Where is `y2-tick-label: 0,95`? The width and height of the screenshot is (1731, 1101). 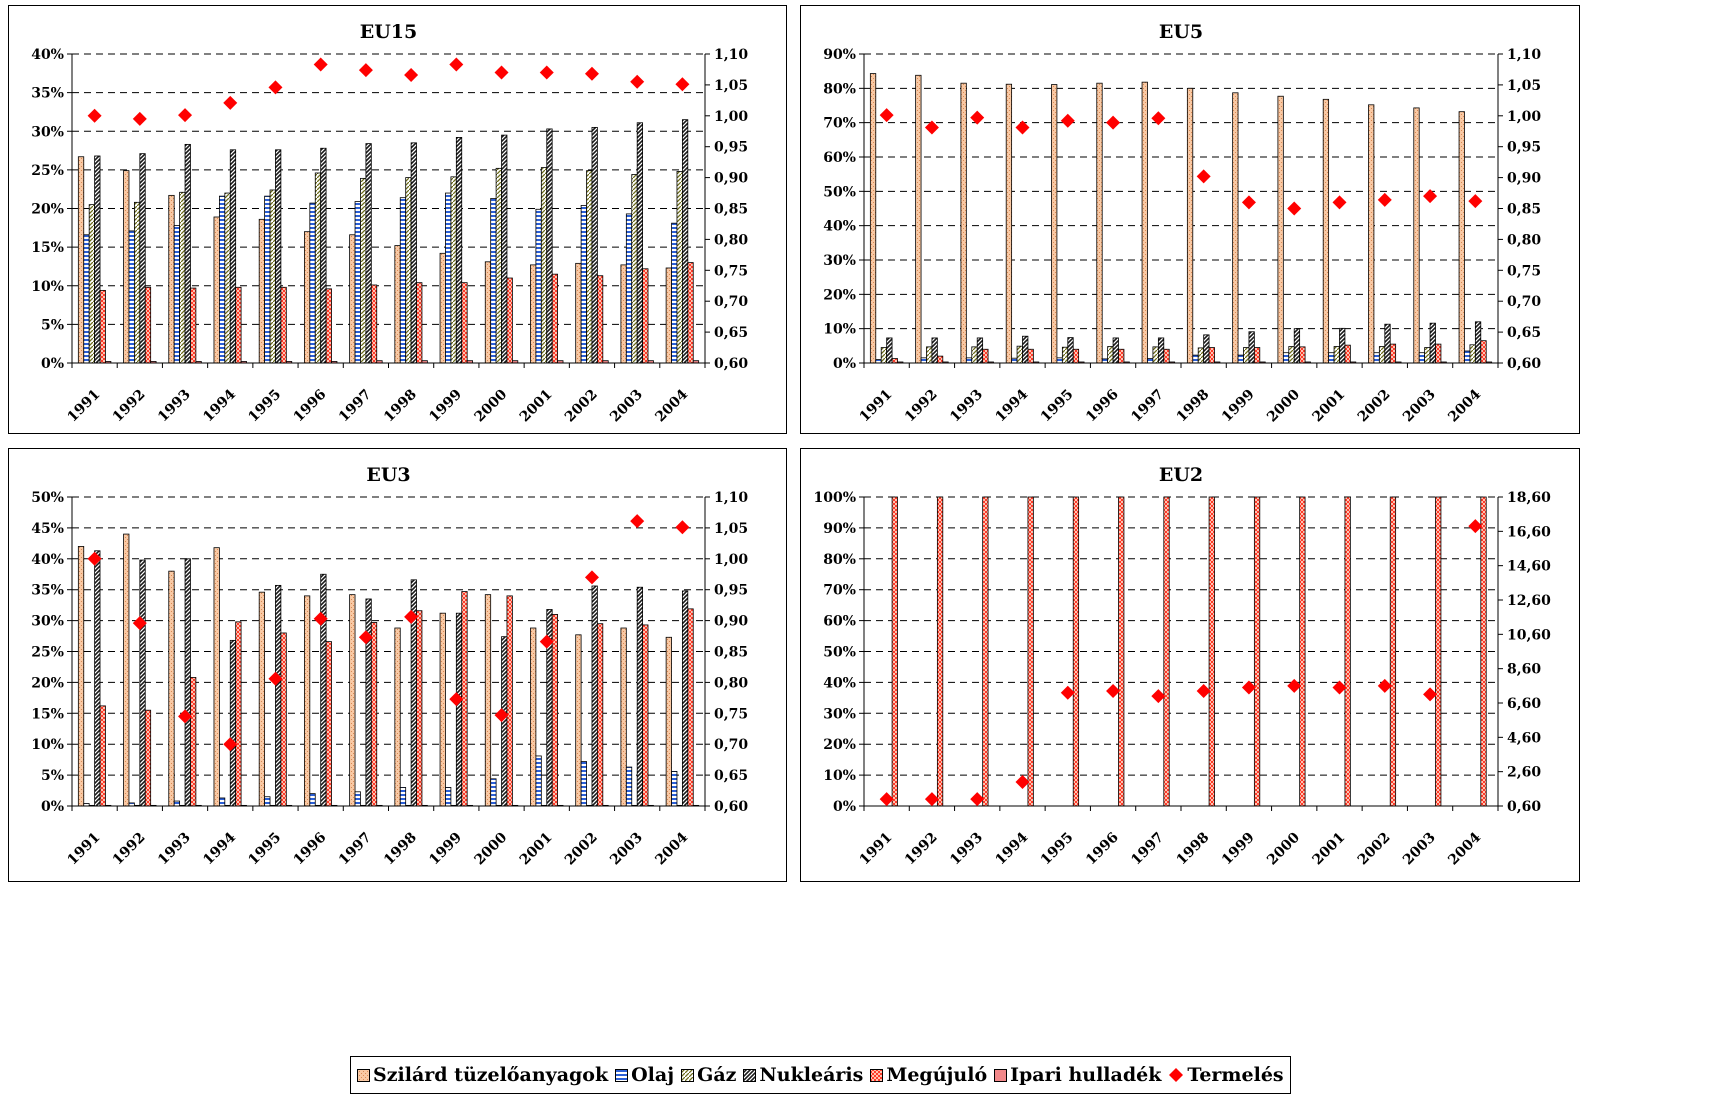 y2-tick-label: 0,95 is located at coordinates (731, 148).